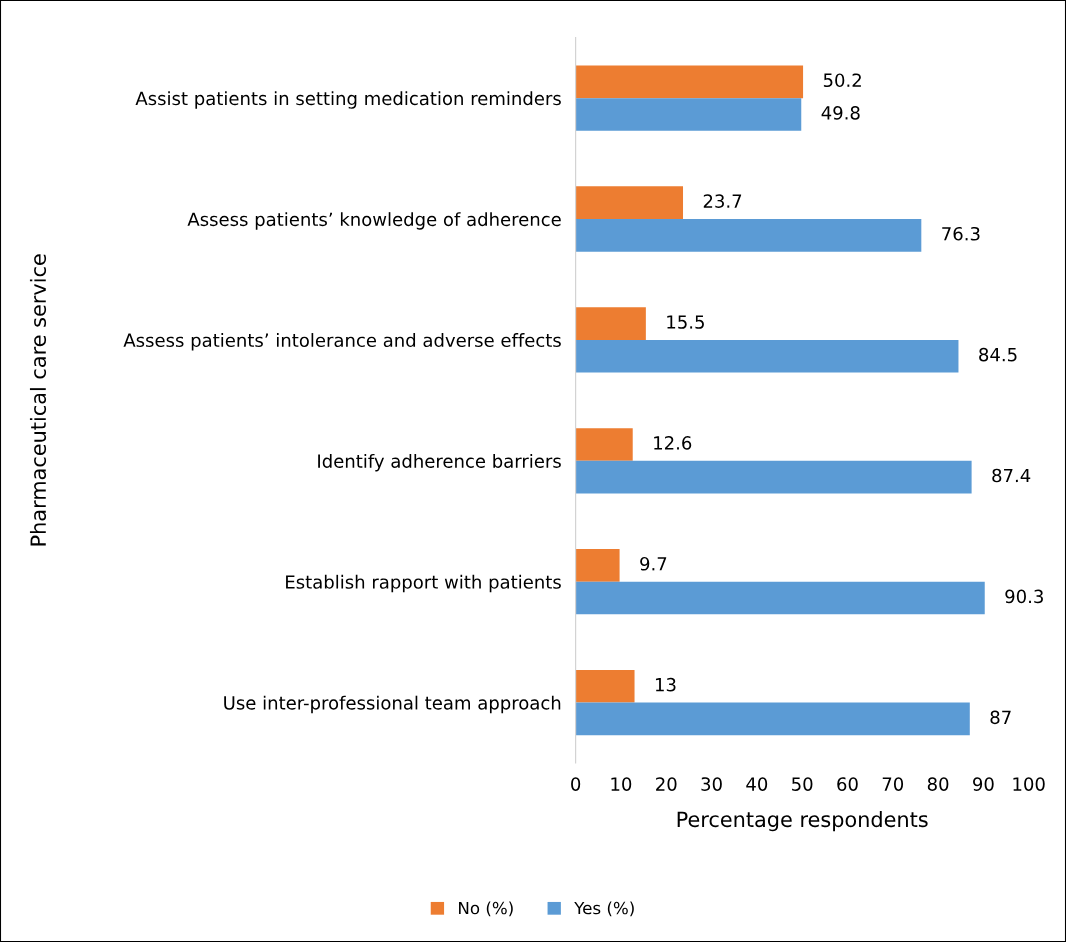 The height and width of the screenshot is (942, 1066). I want to click on x-tick-label: 60, so click(847, 784).